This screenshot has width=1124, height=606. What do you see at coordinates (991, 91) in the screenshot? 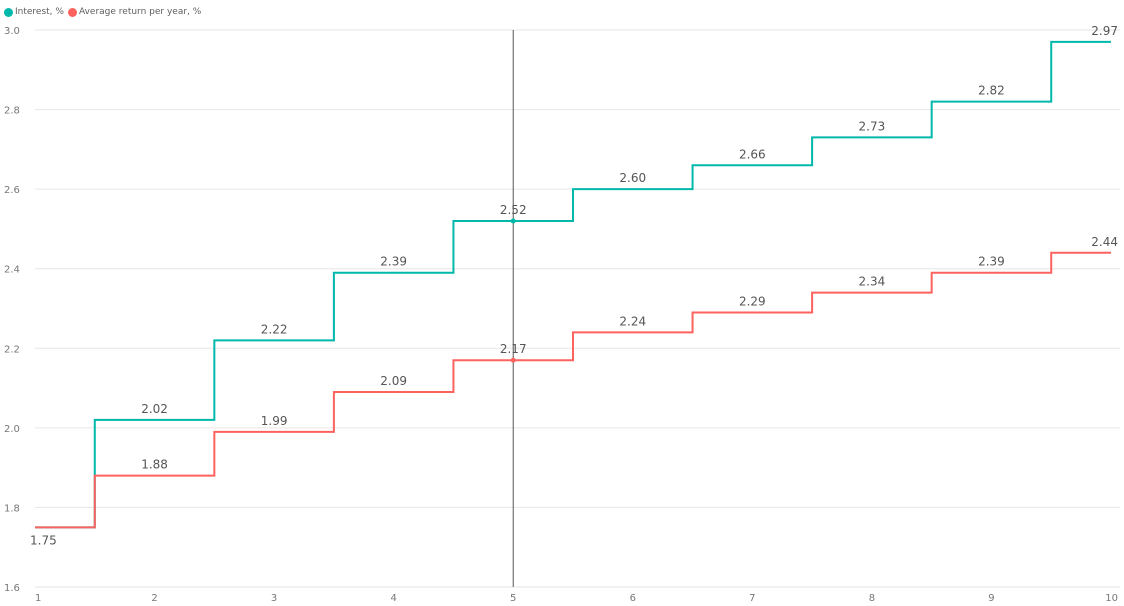
I see `data-label-interest: 2.82` at bounding box center [991, 91].